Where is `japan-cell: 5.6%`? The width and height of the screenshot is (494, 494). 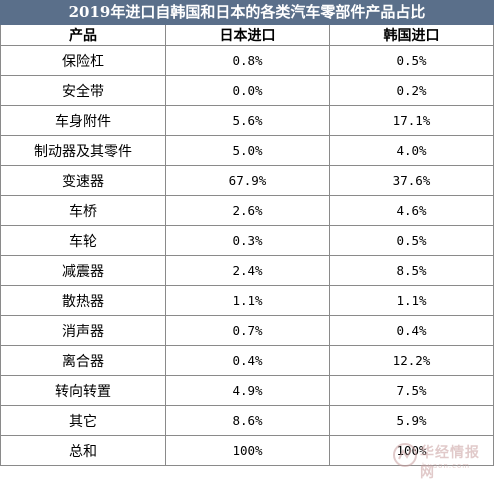
japan-cell: 5.6% is located at coordinates (247, 120).